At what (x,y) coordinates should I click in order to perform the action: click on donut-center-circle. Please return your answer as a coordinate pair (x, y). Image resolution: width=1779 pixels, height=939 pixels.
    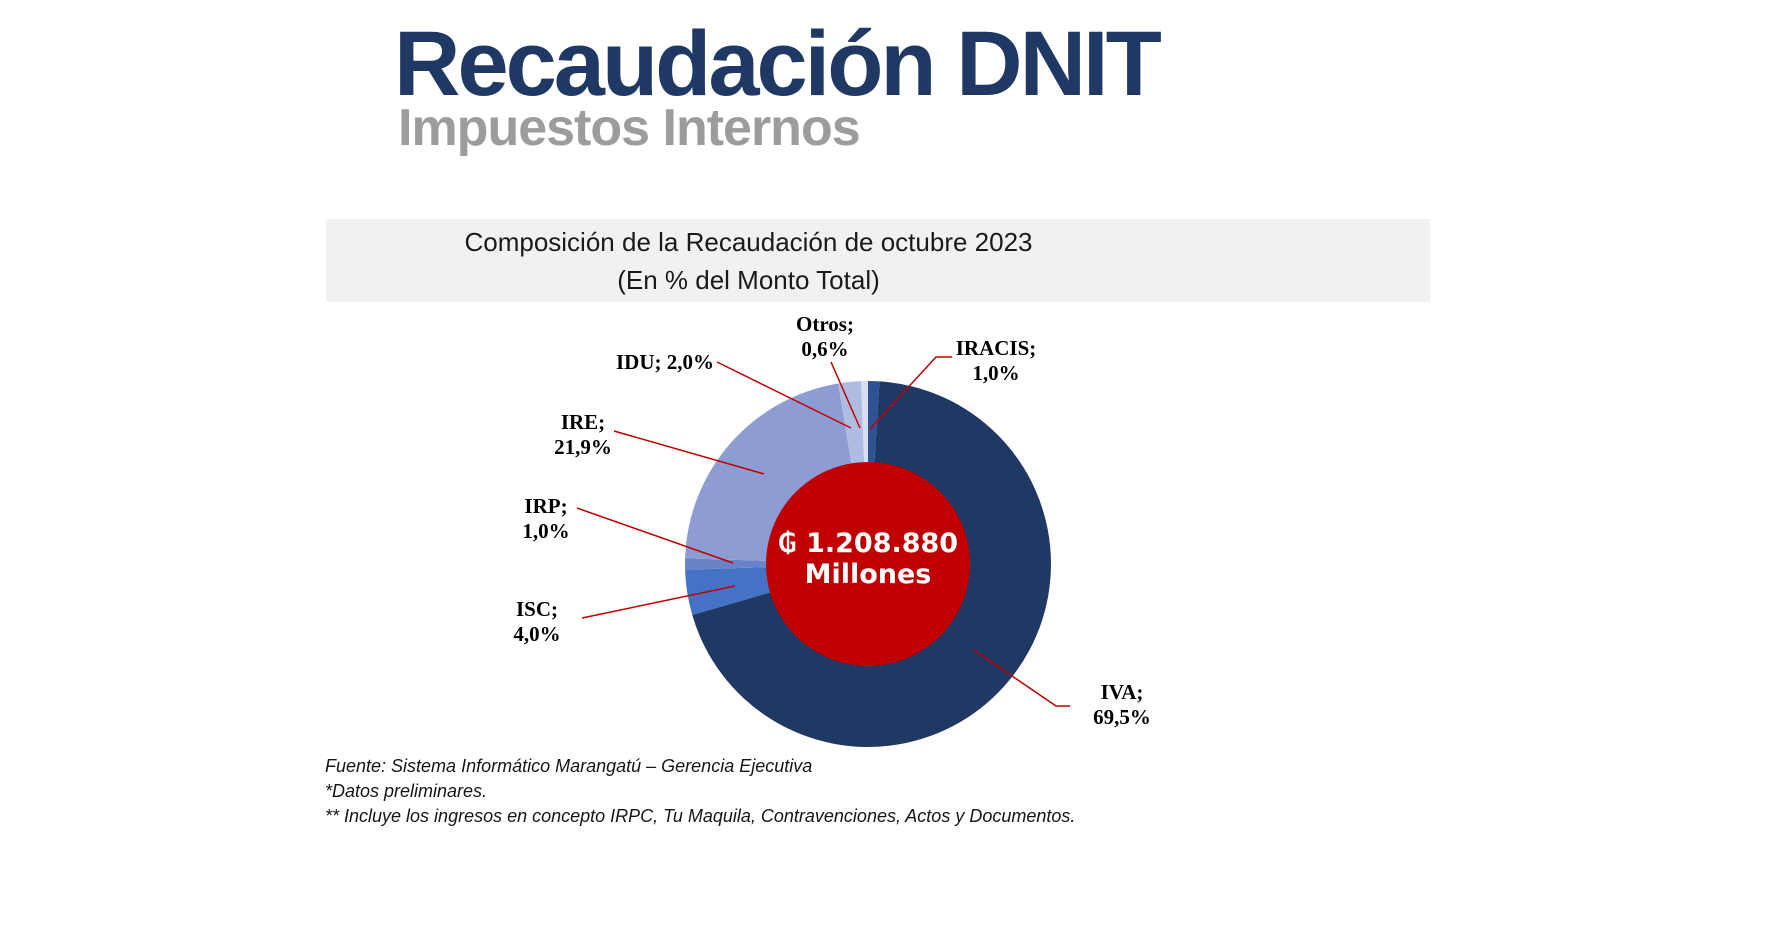
    Looking at the image, I should click on (868, 564).